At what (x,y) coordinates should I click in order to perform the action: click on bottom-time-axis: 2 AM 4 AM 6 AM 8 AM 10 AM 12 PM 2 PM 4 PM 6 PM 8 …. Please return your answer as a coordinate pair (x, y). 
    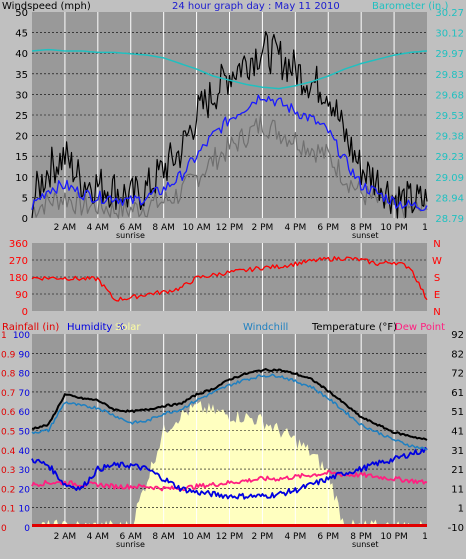
    Looking at the image, I should click on (241, 537).